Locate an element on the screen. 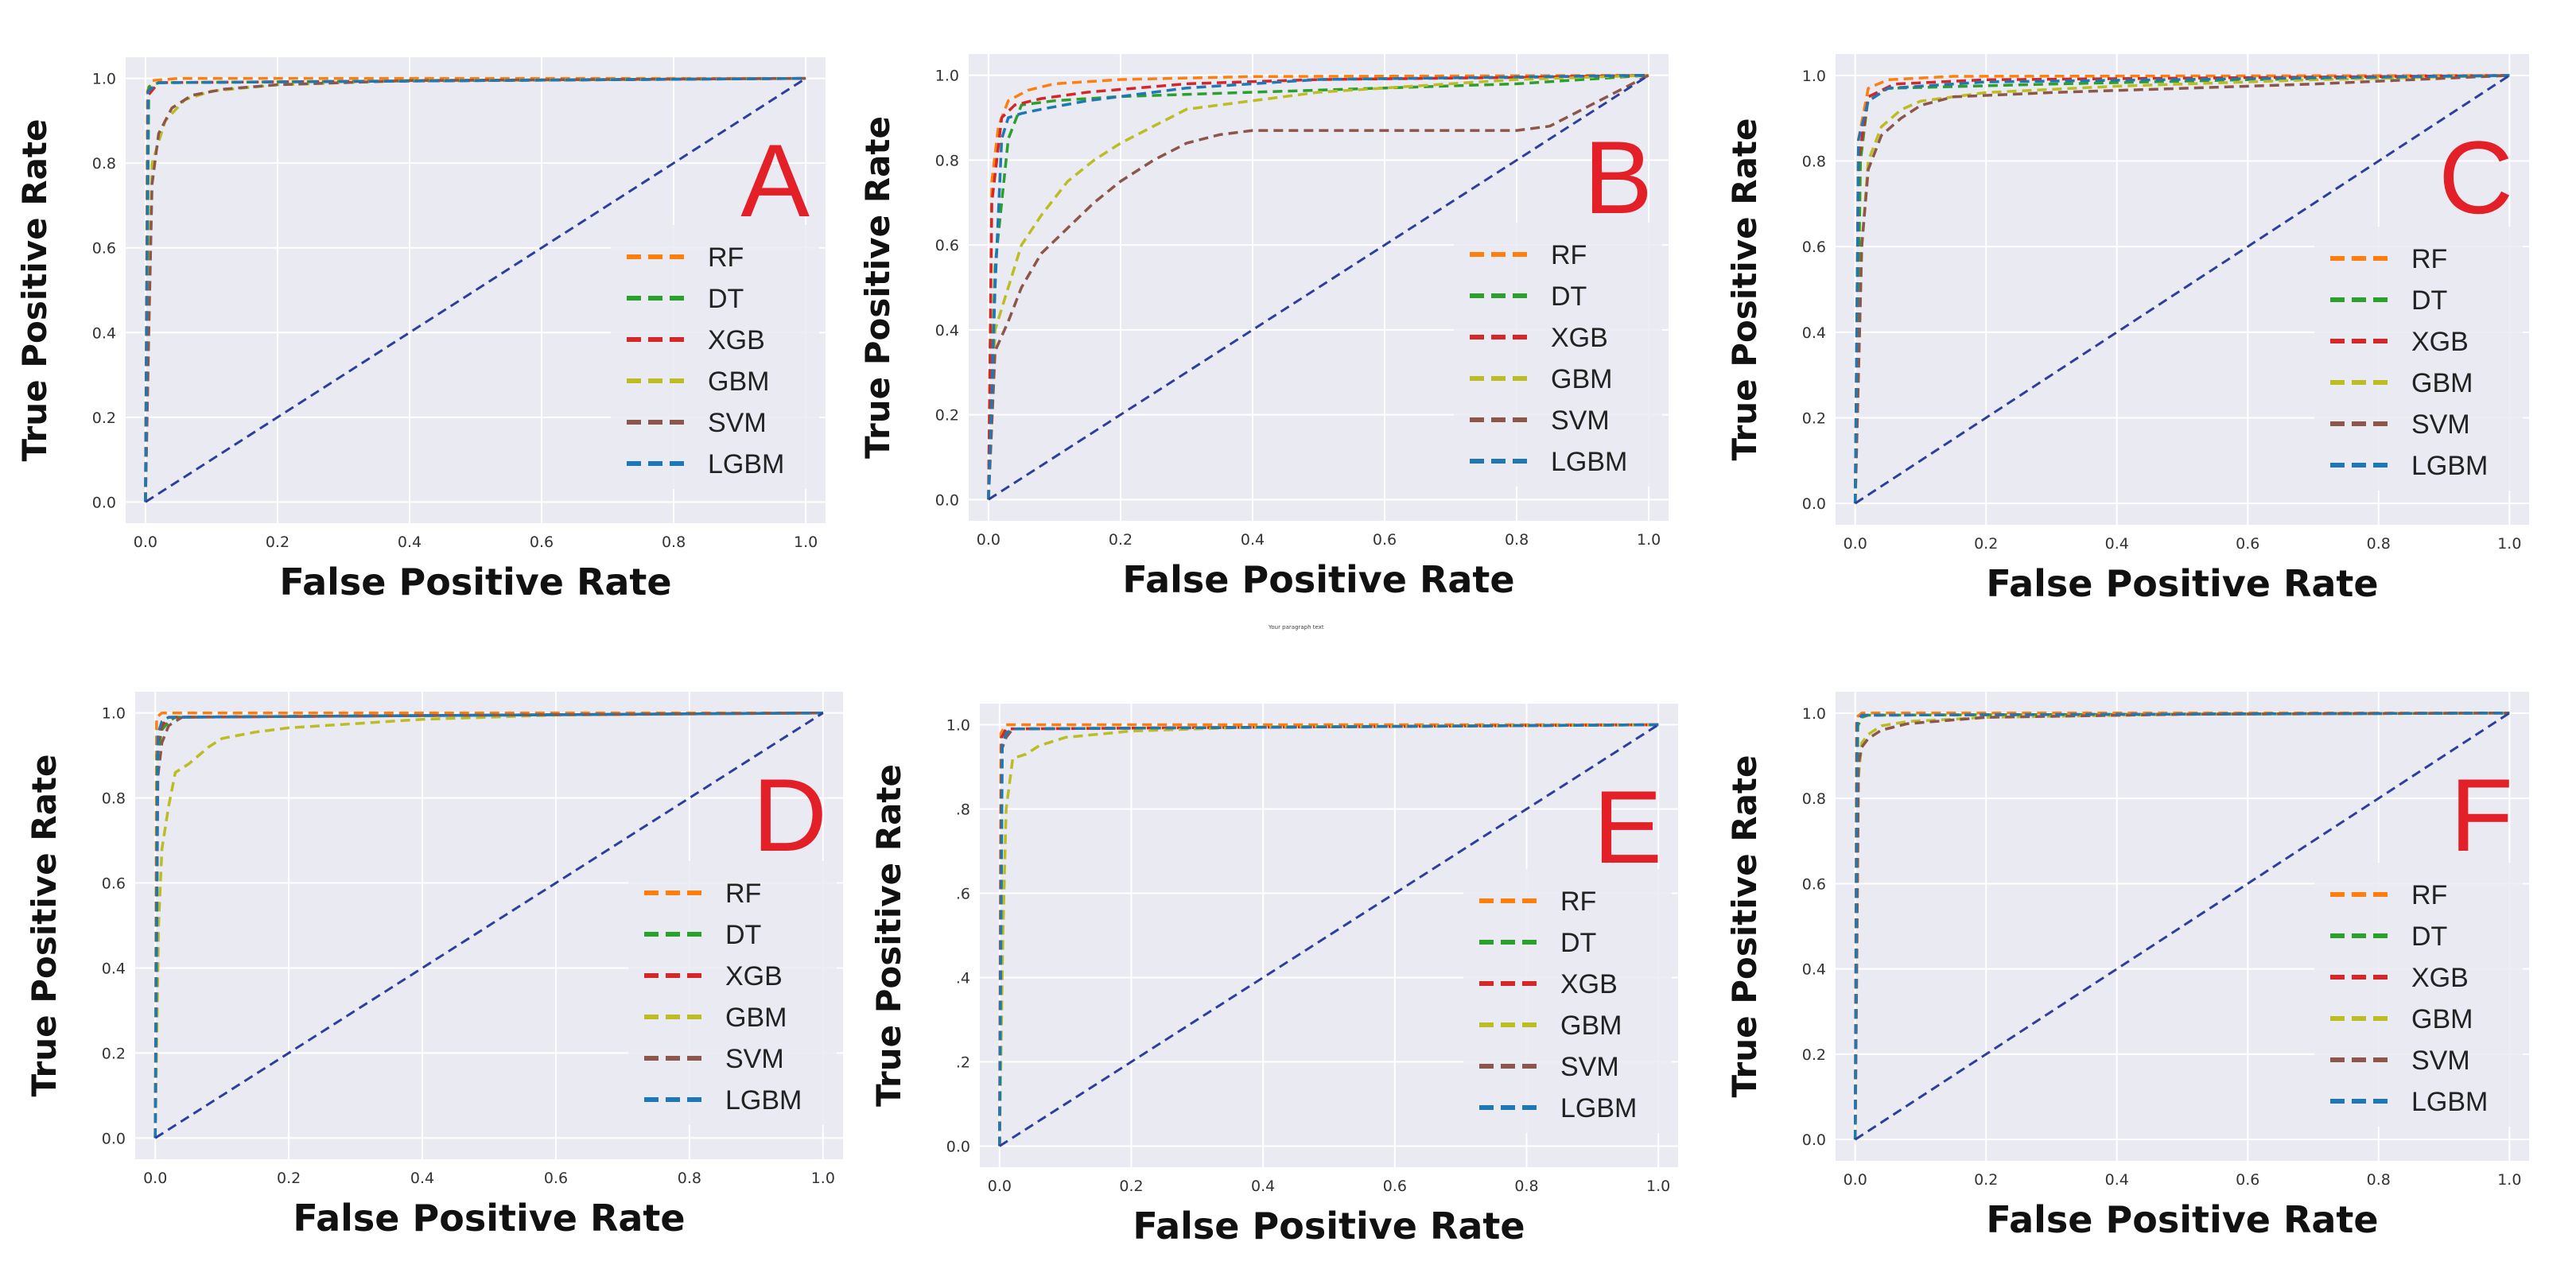  panel-label: E is located at coordinates (1627, 827).